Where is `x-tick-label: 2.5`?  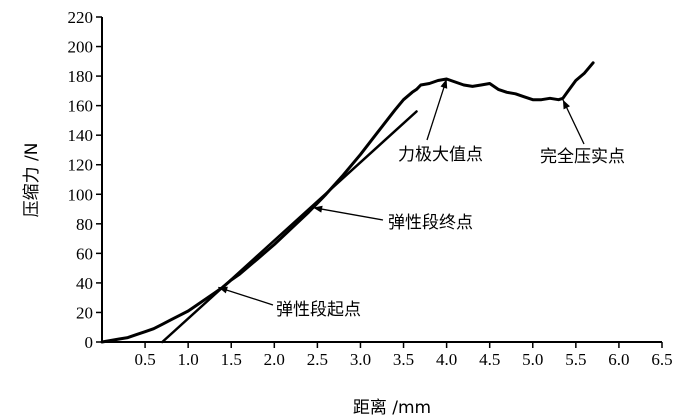 x-tick-label: 2.5 is located at coordinates (317, 359).